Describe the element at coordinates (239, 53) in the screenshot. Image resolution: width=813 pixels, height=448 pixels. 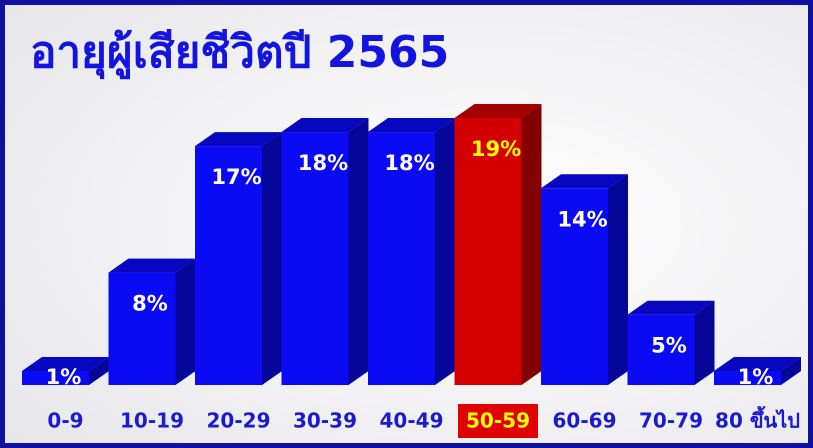
I see `chart-title: อายุผู้เสียชีวิตปี 2565` at that location.